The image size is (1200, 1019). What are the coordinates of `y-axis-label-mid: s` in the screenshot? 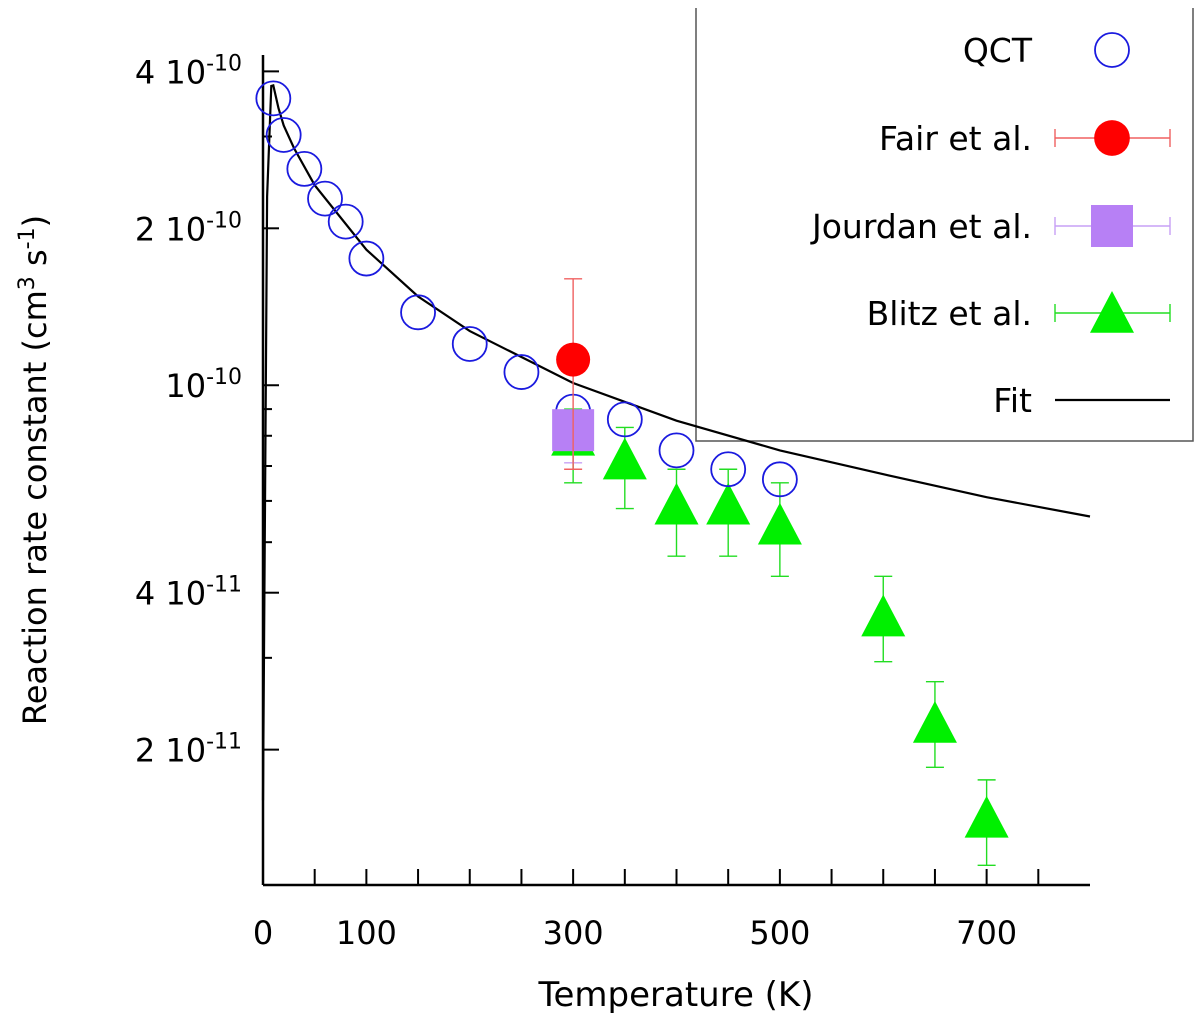 It's located at (35, 262).